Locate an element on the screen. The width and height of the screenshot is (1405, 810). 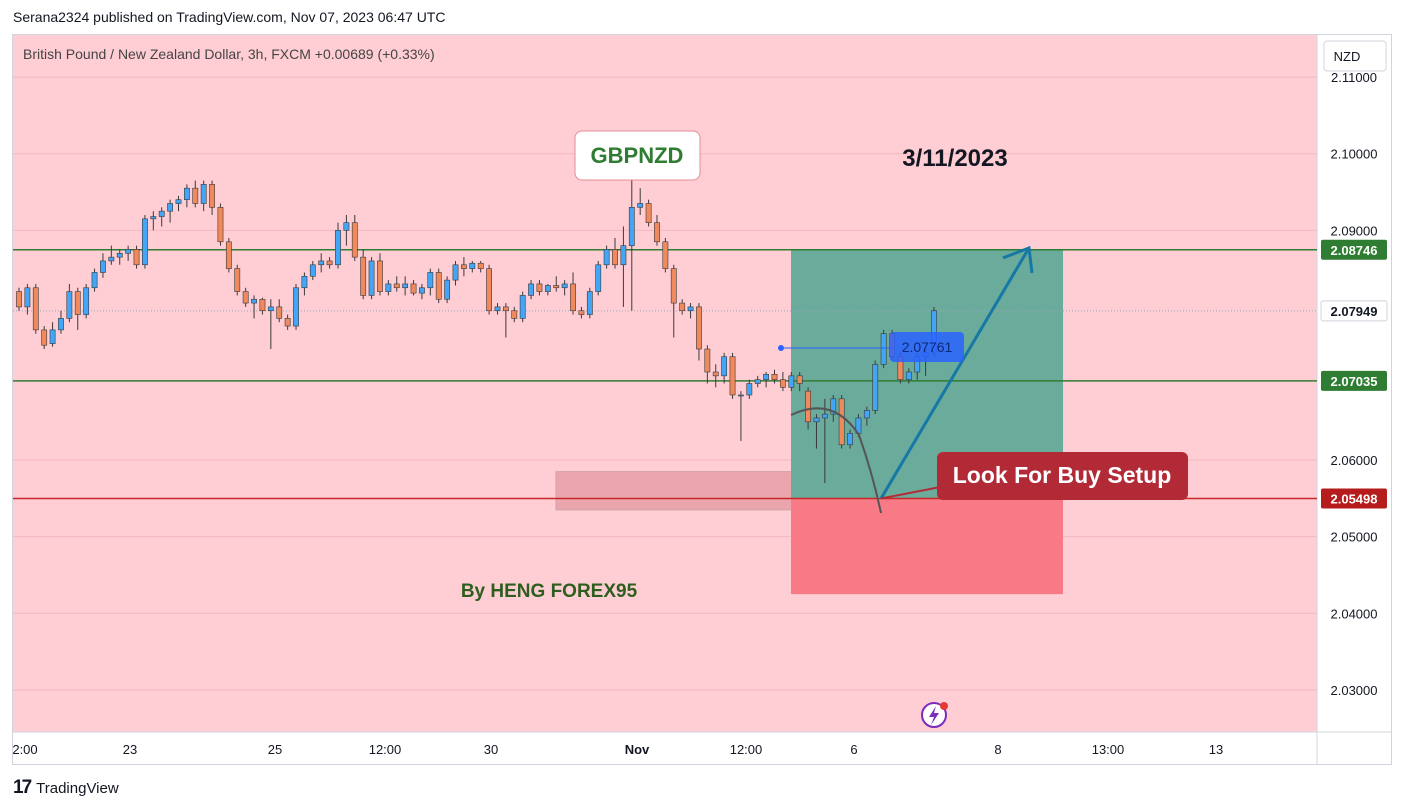
buy-arrow-shaft is located at coordinates (955, 373).